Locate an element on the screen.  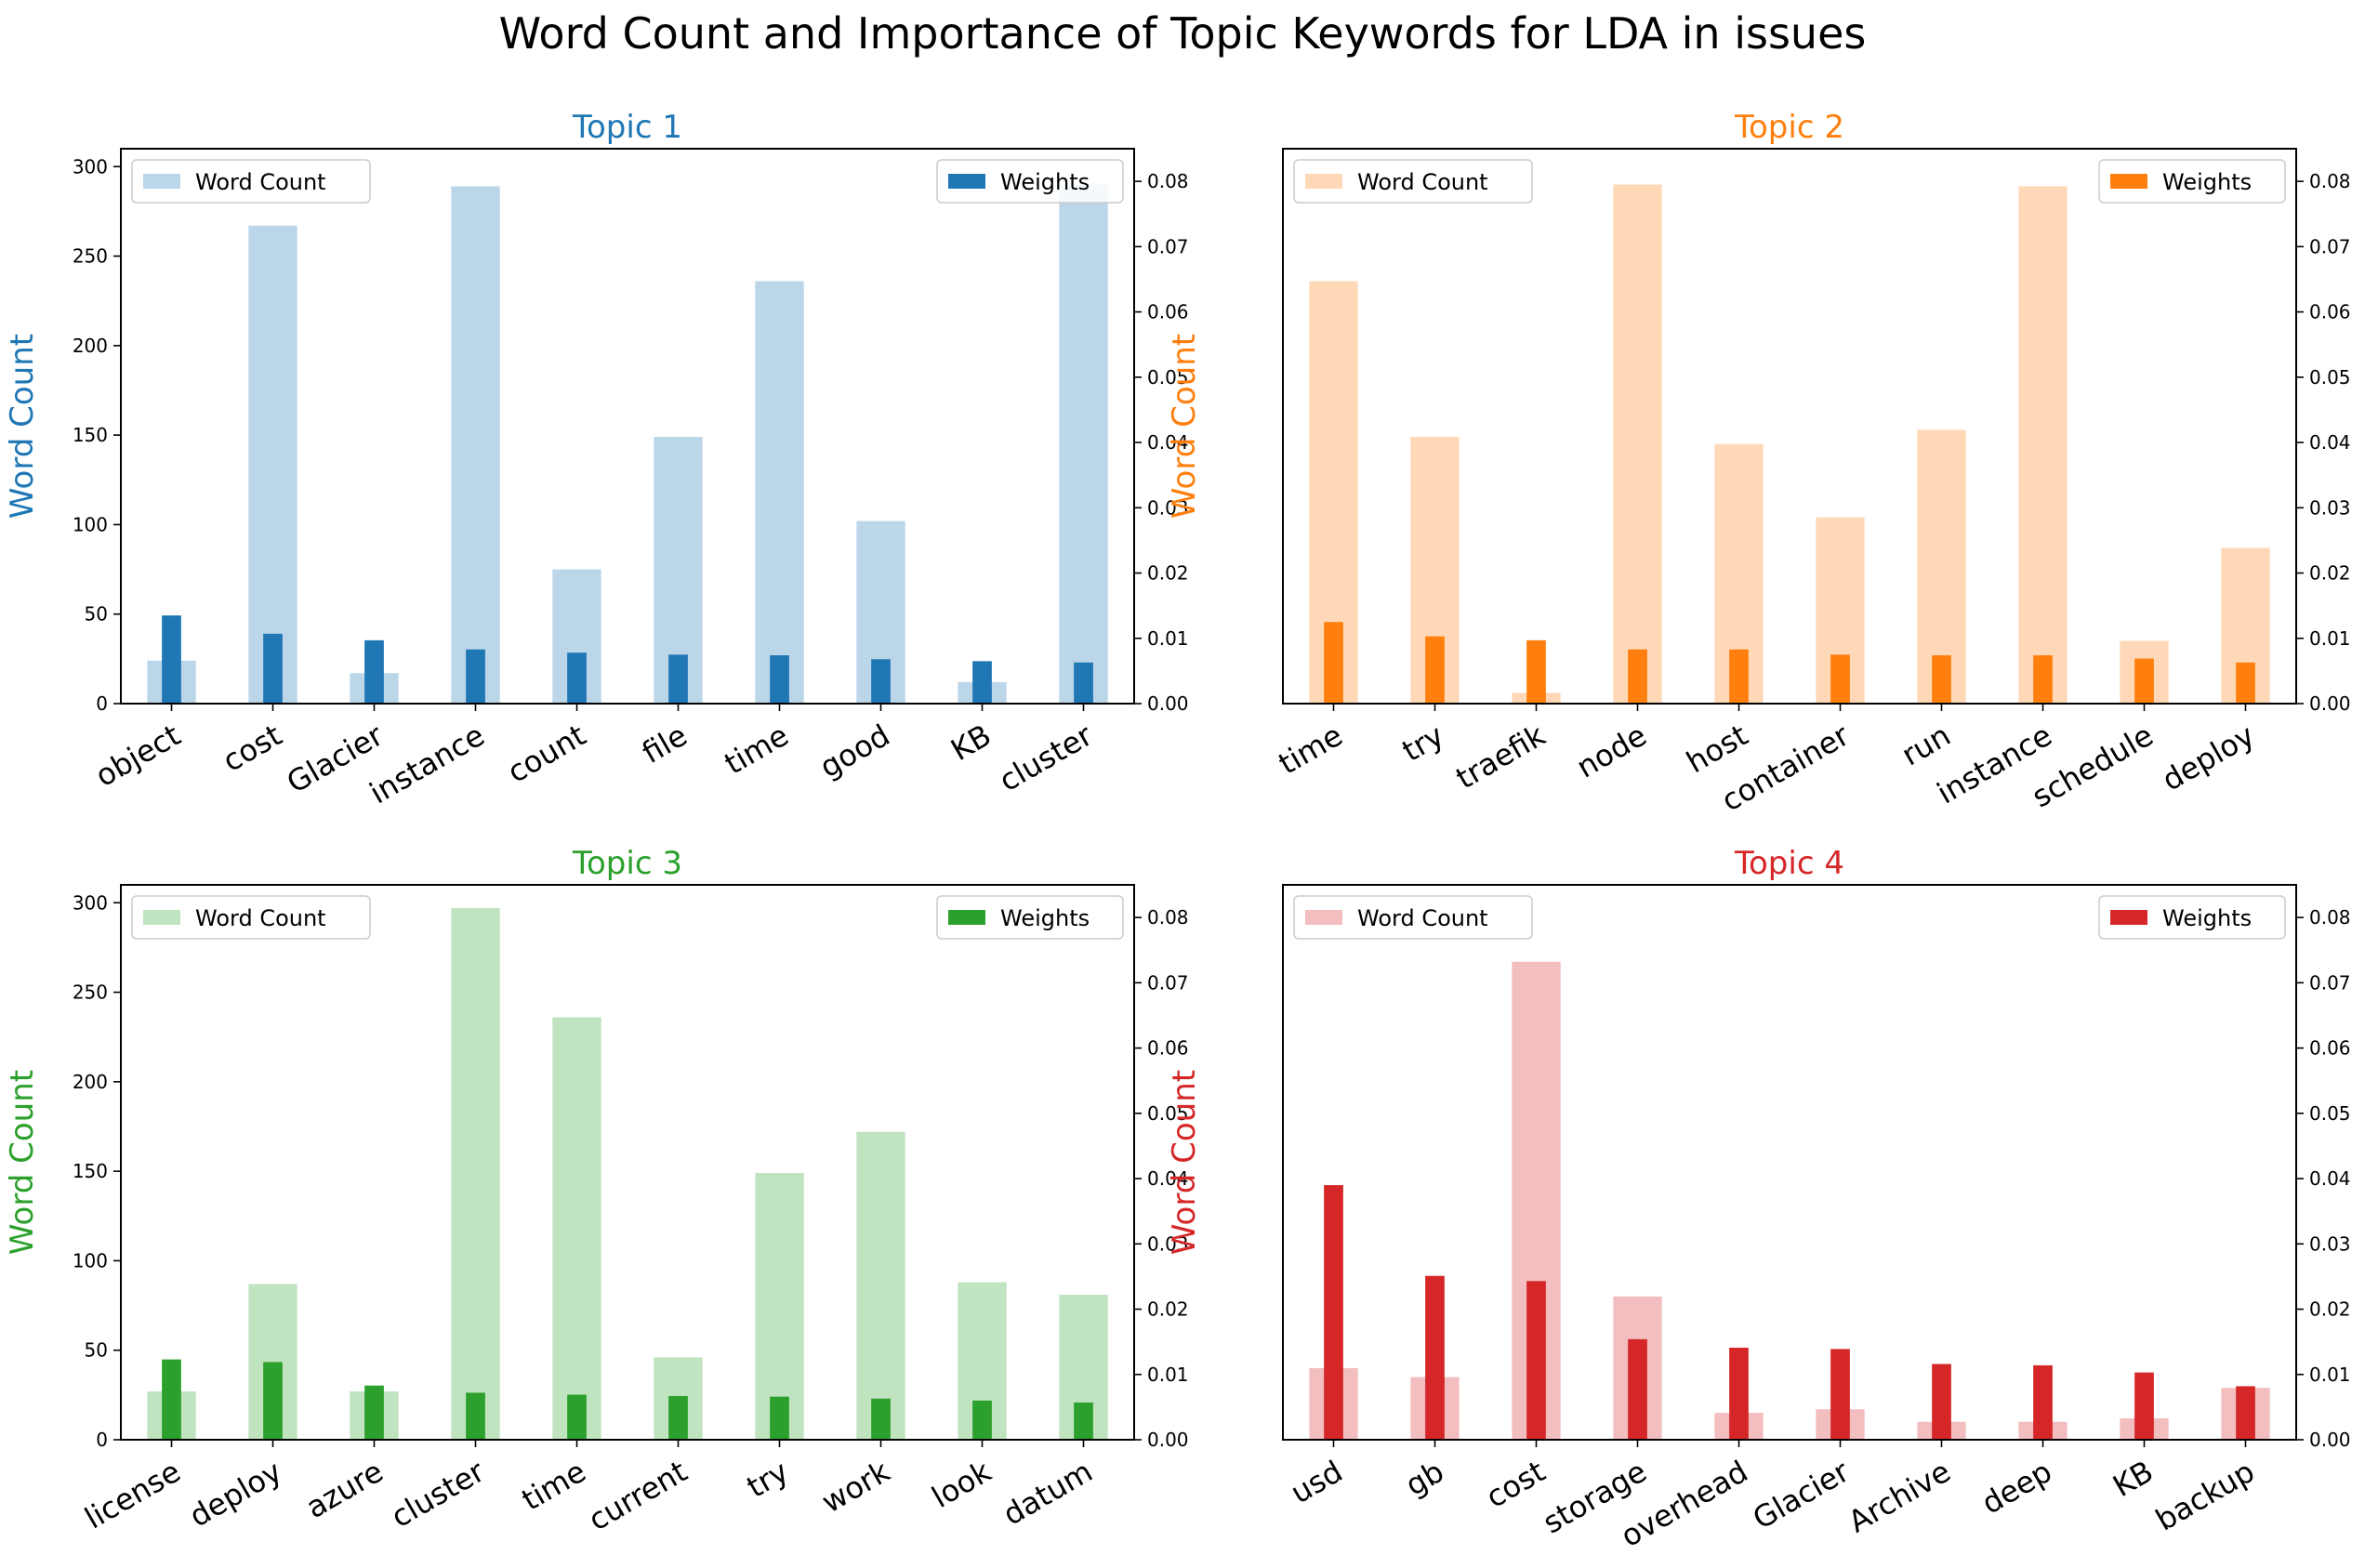
x-tick-label: datum is located at coordinates (1048, 1494).